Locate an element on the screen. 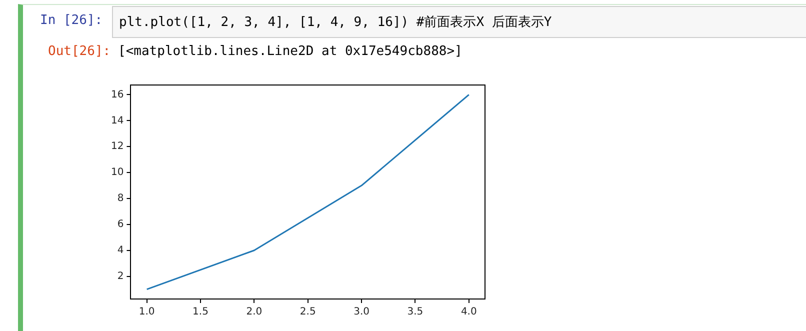  x-tick-label: 3.0 is located at coordinates (362, 312).